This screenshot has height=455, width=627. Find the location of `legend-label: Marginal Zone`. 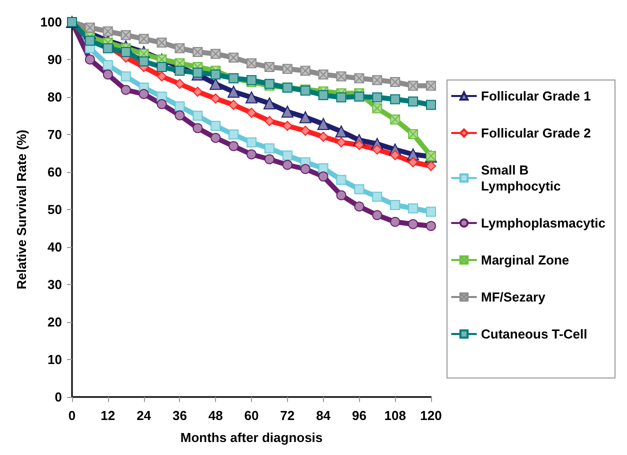

legend-label: Marginal Zone is located at coordinates (525, 260).